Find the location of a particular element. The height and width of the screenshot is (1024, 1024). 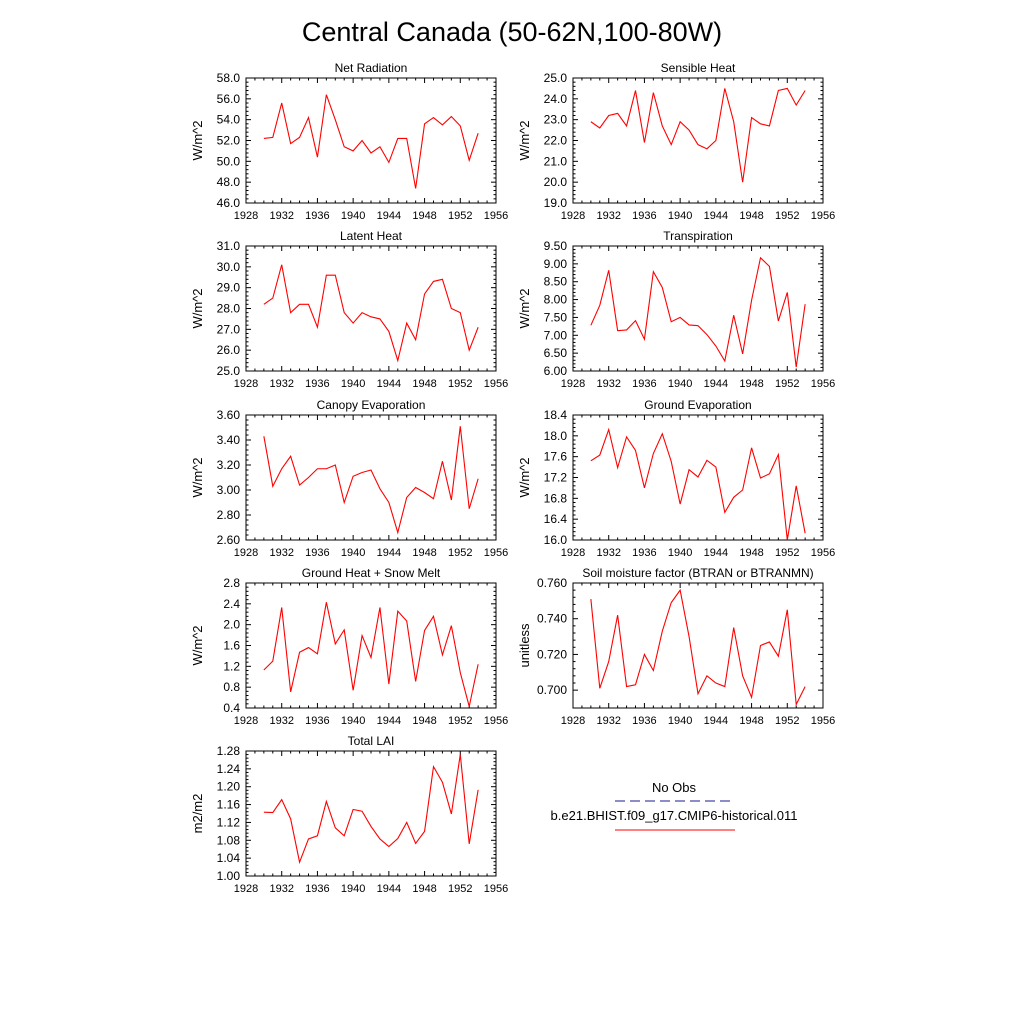

y-tick-label: 24.0 is located at coordinates (556, 99).